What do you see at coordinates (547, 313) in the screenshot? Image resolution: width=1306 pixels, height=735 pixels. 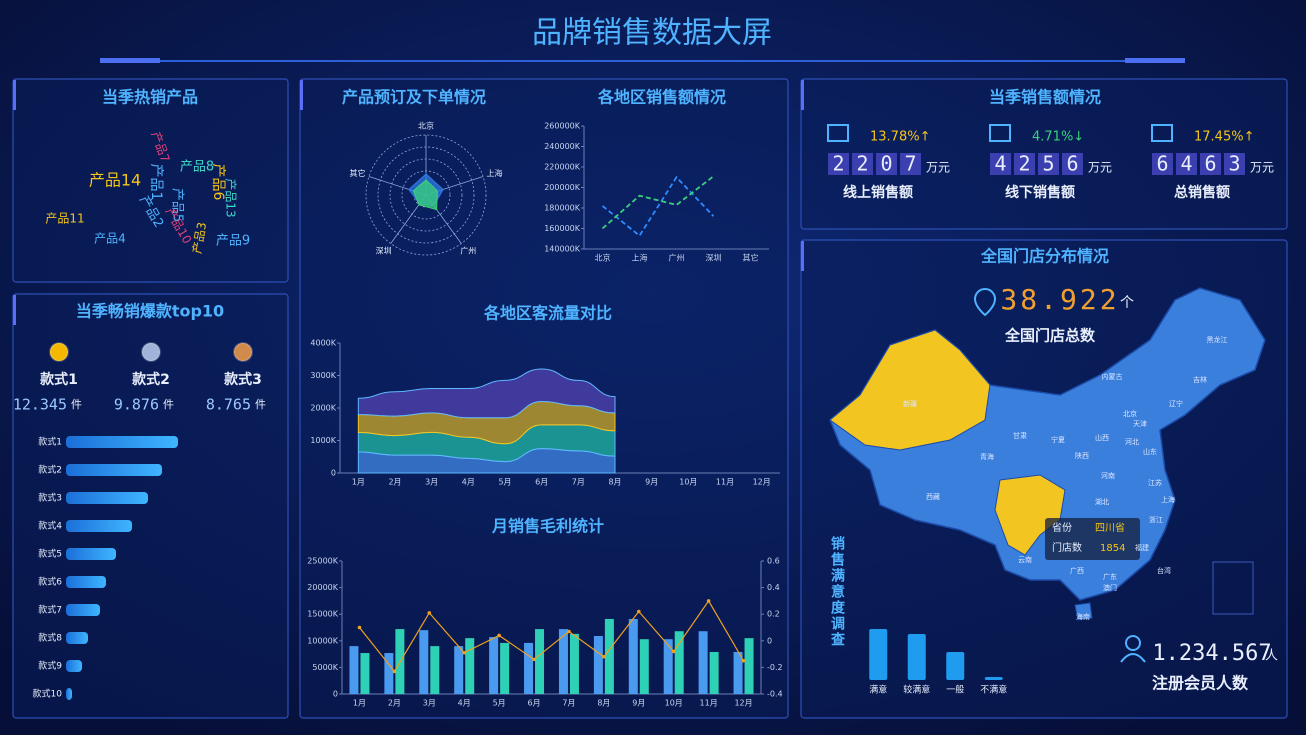 I see `chart-title: 各地区客流量对比` at bounding box center [547, 313].